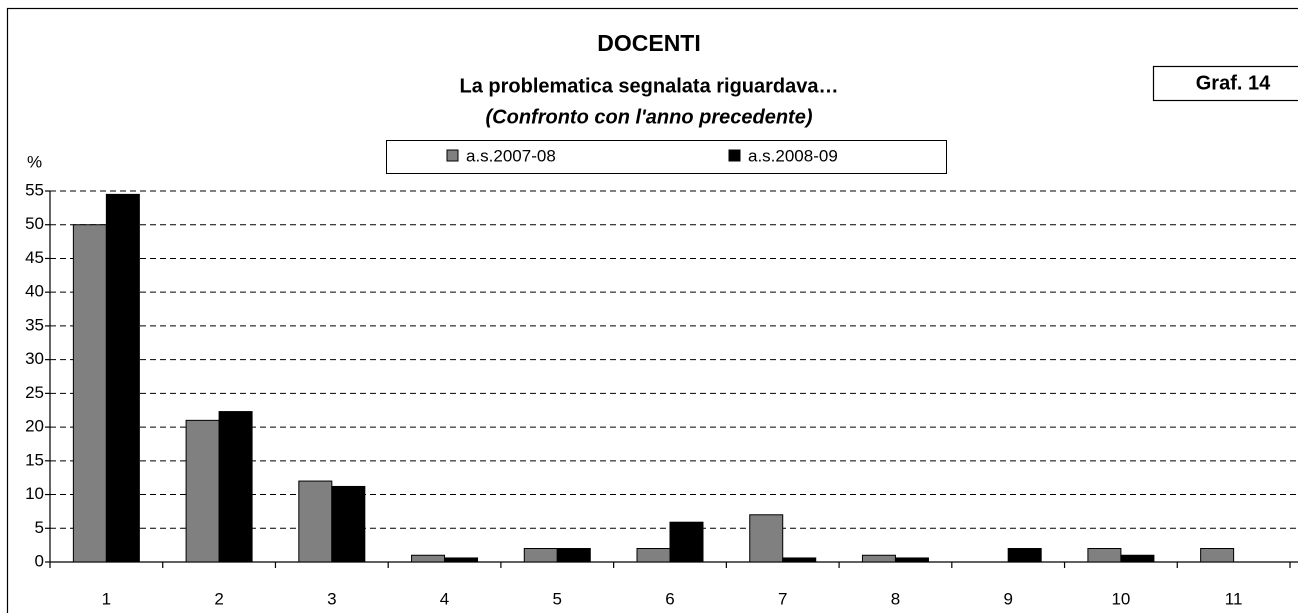 Image resolution: width=1298 pixels, height=613 pixels. Describe the element at coordinates (1120, 598) in the screenshot. I see `x-tick-label: 10` at that location.